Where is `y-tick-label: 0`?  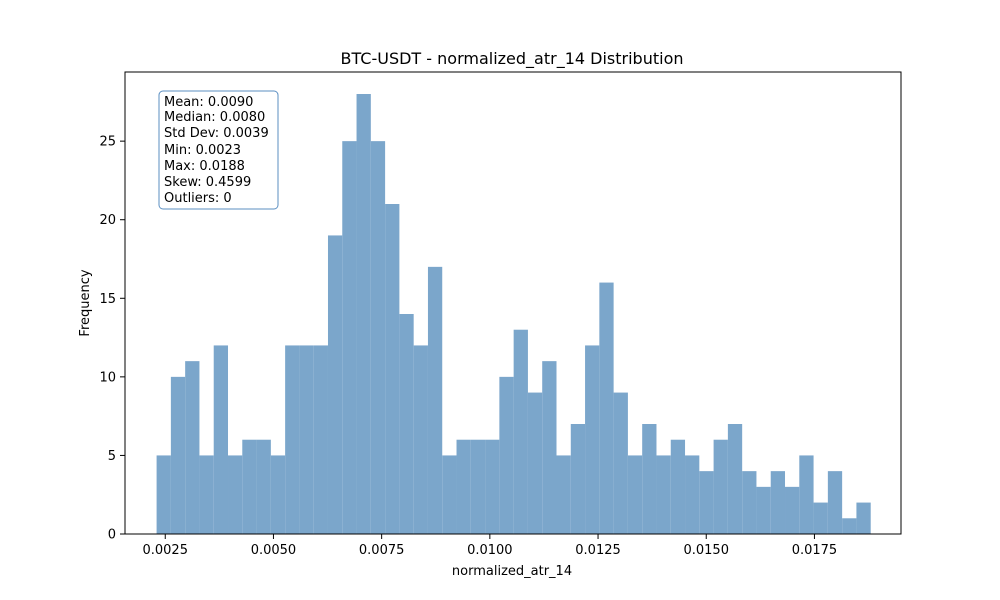
y-tick-label: 0 is located at coordinates (112, 535).